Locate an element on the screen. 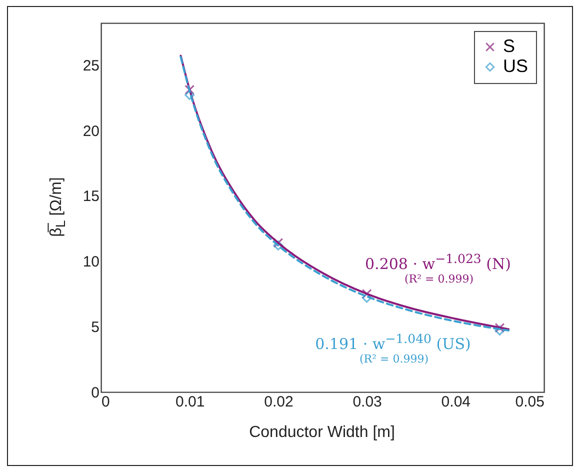 This screenshot has height=473, width=581. legend-label: US is located at coordinates (515, 66).